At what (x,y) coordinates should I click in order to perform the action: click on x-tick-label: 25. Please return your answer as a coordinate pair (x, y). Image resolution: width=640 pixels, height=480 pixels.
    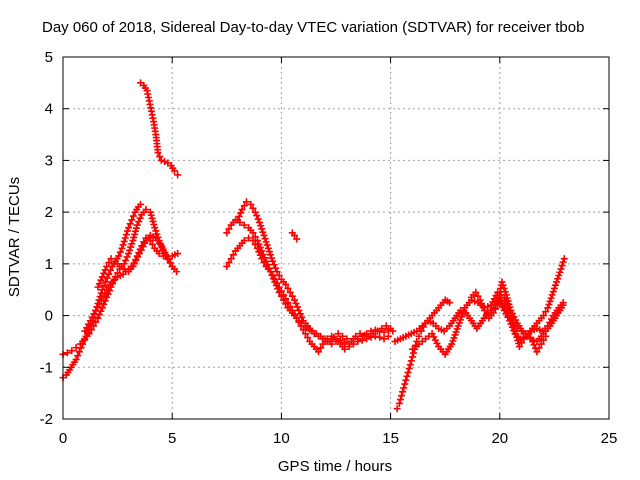
    Looking at the image, I should click on (609, 438).